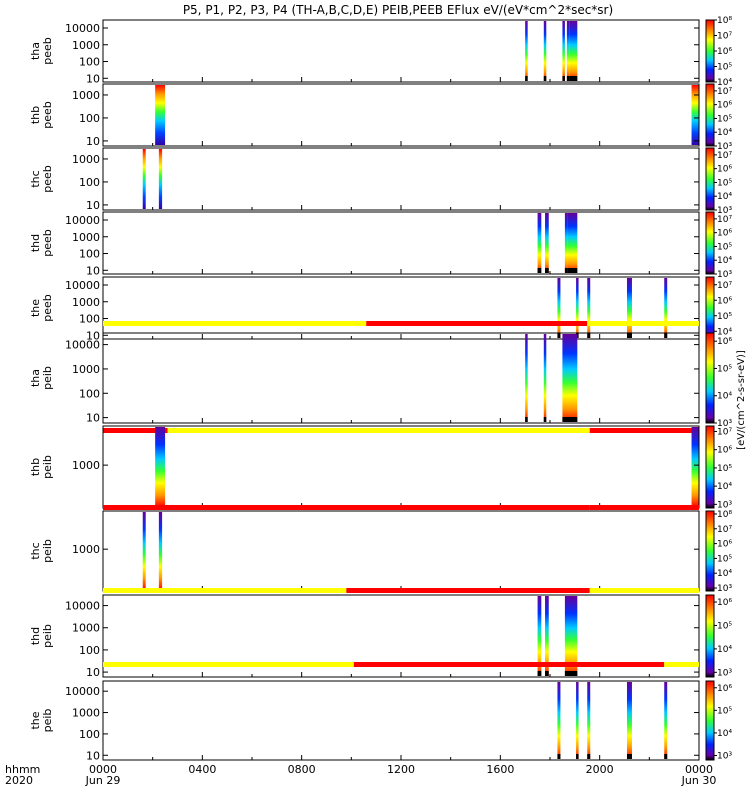  I want to click on panel-tha-peeb: 10 100 1000 10000 thapeeb 10⁴ 10⁵ 10⁶ 10⁷ 10⁸, so click(380, 52).